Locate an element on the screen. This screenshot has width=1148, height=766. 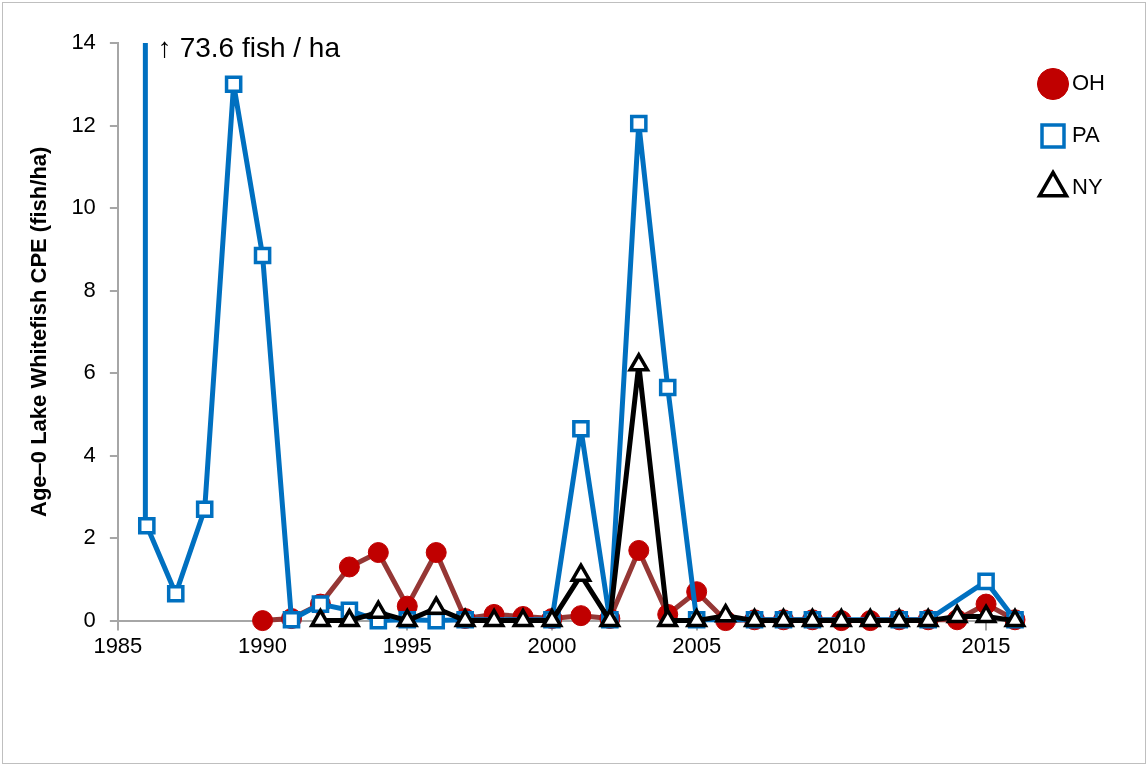
y-tick-label: 0 is located at coordinates (89, 619).